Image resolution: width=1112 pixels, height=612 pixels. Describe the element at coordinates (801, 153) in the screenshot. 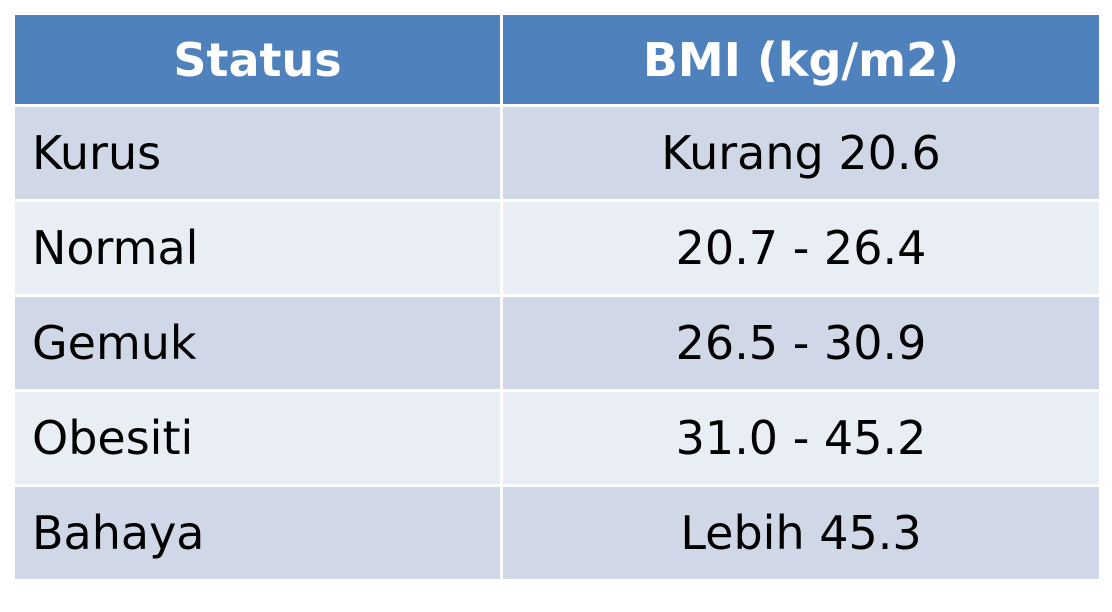

I see `bmi-cell: Kurang 20.6` at that location.